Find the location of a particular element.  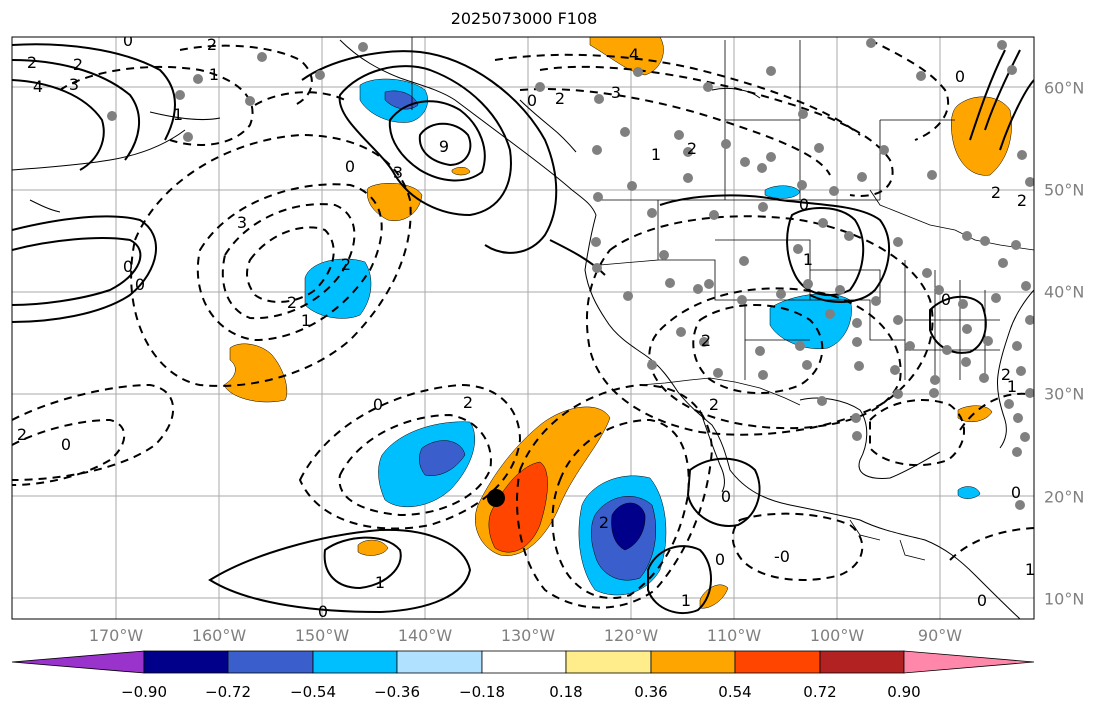

shade-orange-small3 is located at coordinates (975, 414).